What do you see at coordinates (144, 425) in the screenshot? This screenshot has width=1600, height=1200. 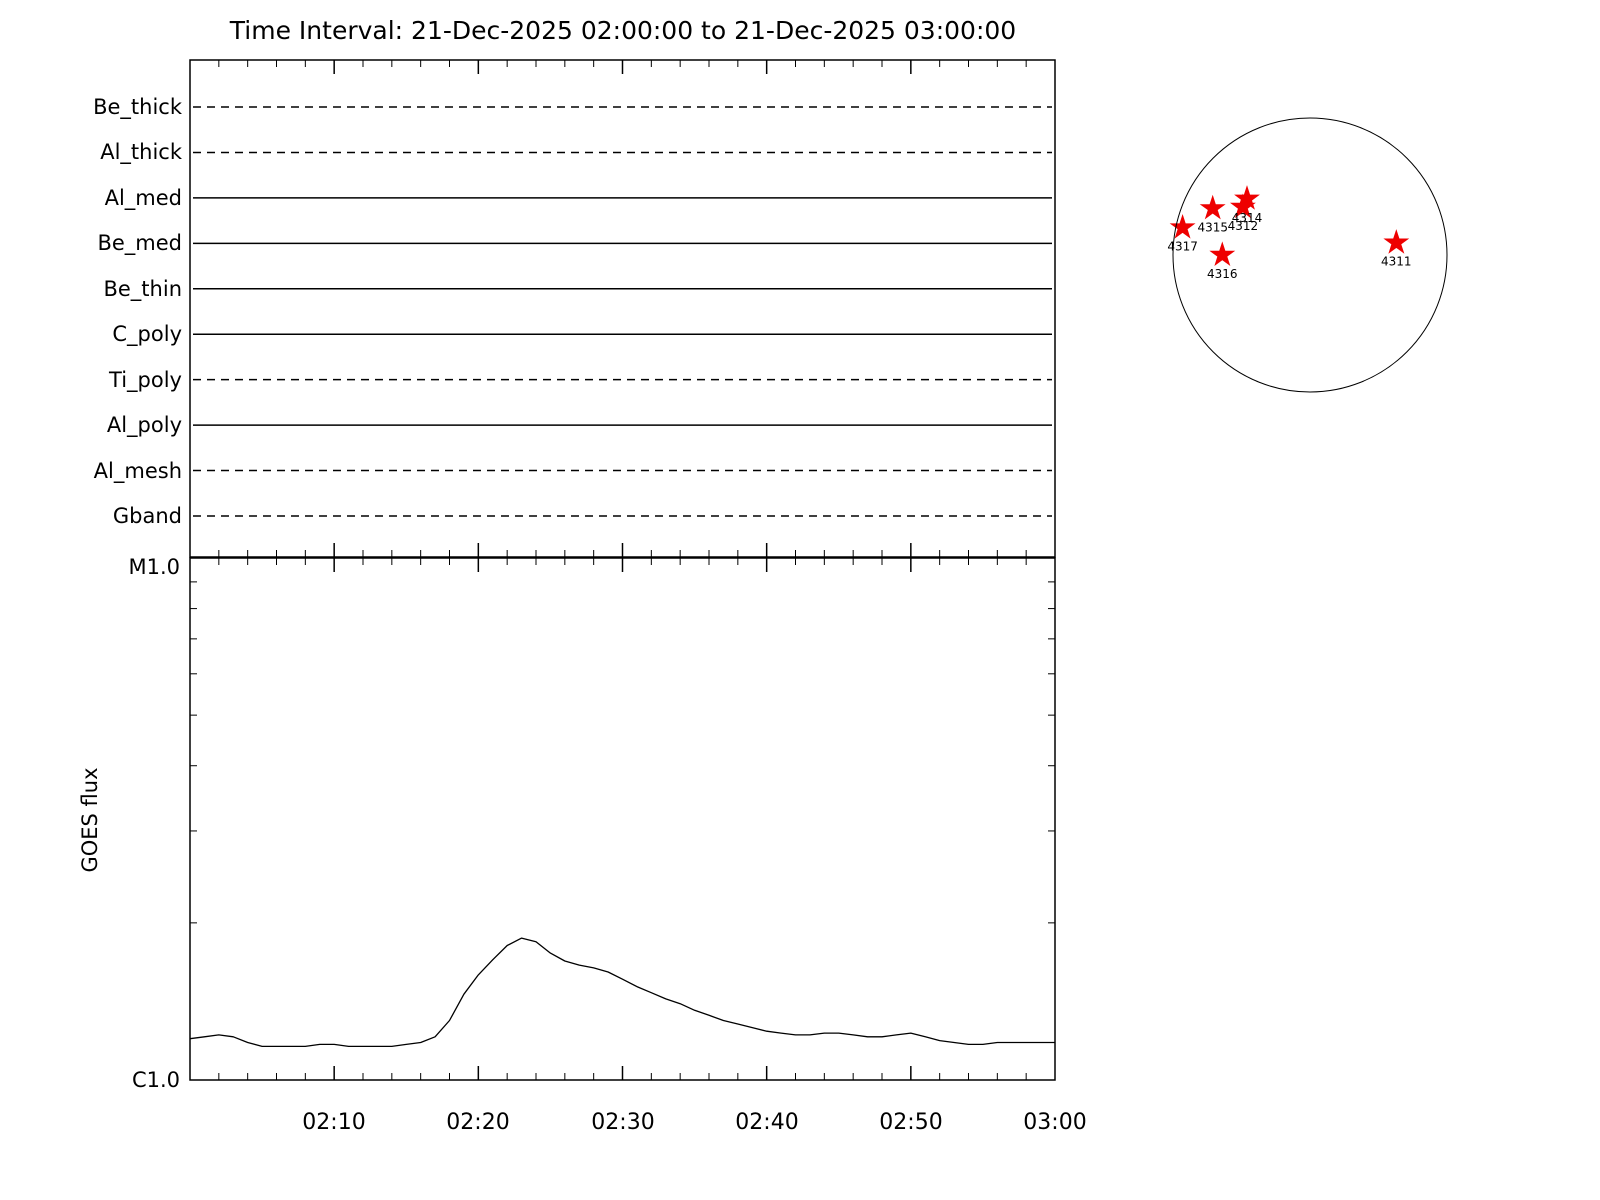 I see `filter-label-al-poly: Al_poly` at bounding box center [144, 425].